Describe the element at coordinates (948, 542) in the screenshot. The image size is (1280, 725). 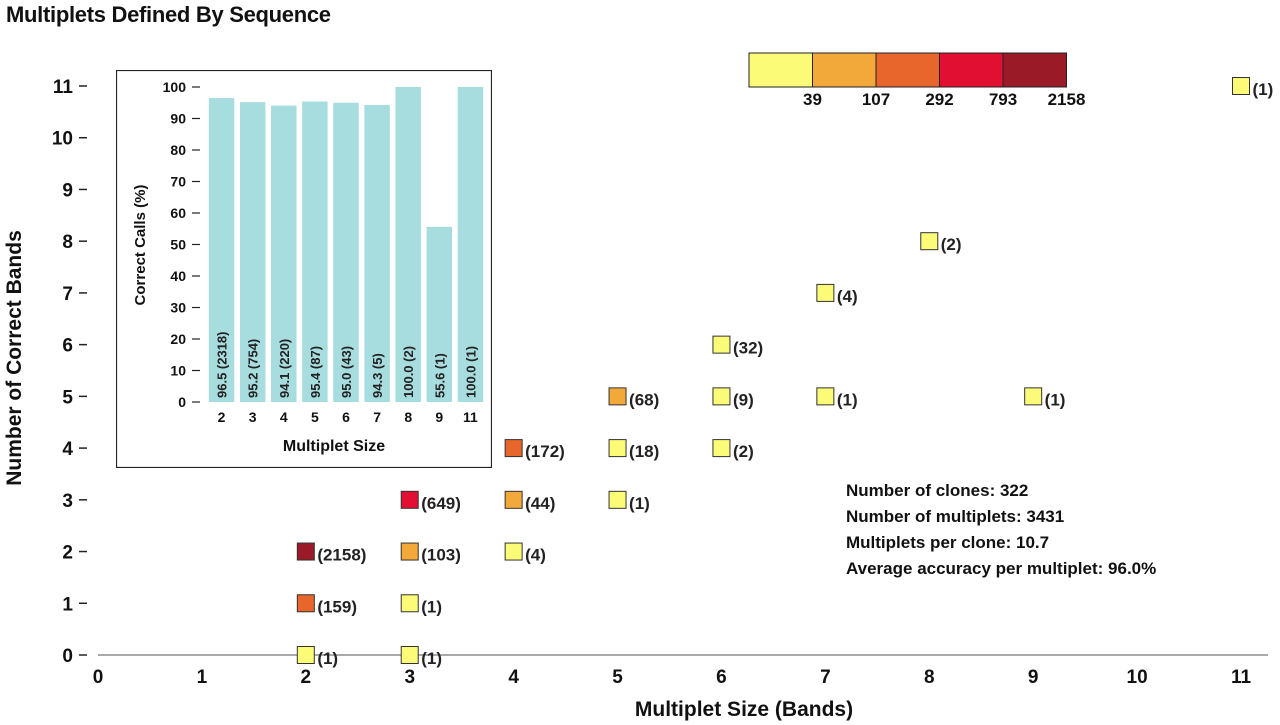
I see `stat-per-clone: Multiplets per clone: 10.7` at that location.